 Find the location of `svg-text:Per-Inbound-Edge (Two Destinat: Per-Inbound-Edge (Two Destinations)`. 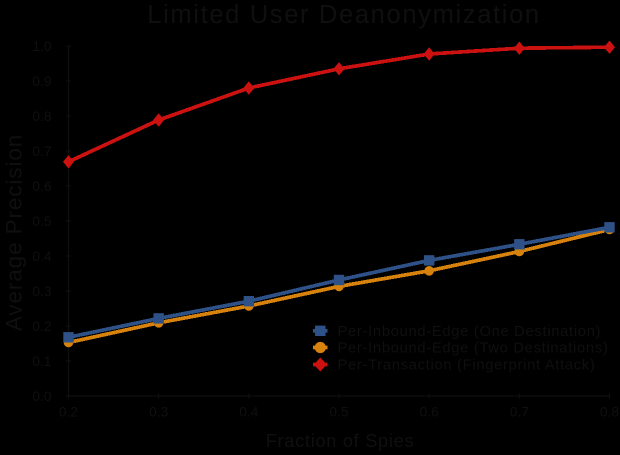

svg-text:Per-Inbound-Edge (Two Destinat: Per-Inbound-Edge (Two Destinations) is located at coordinates (473, 349).